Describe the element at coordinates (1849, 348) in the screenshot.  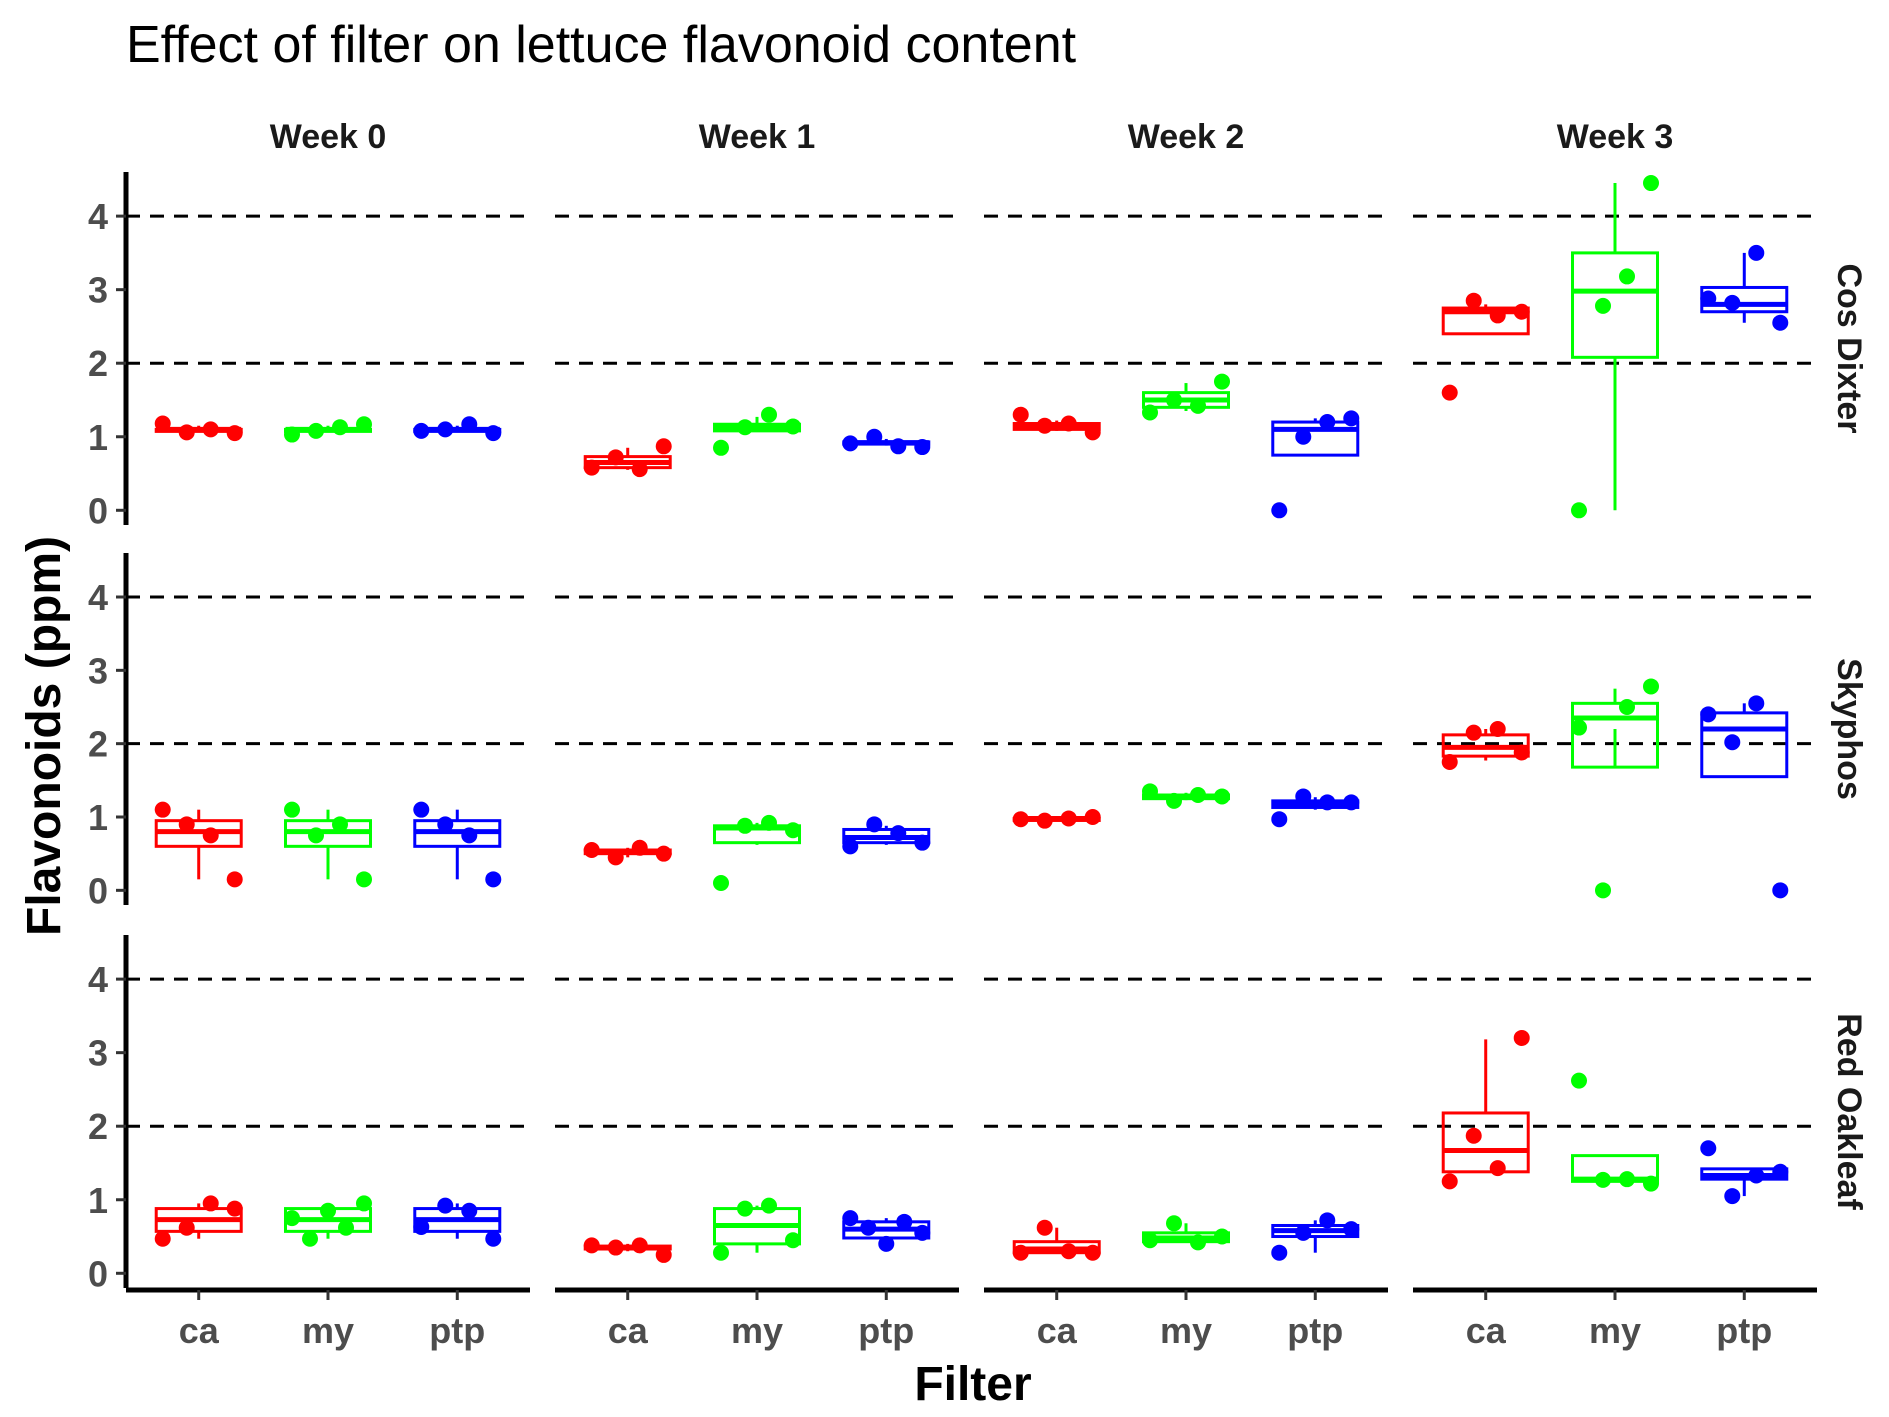
I see `row-strip-label: Cos Dixter` at that location.